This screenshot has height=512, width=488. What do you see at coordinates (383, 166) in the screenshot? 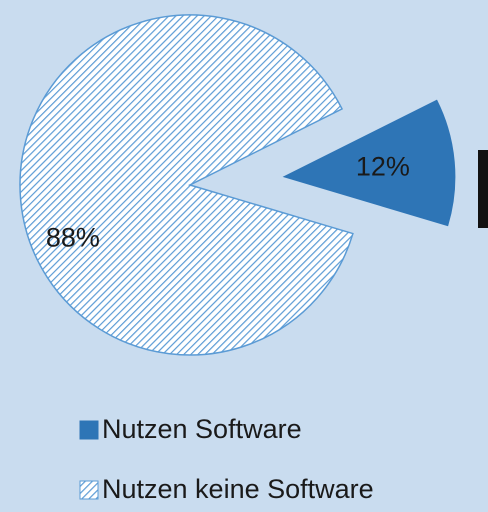
I see `data-label: 12%` at bounding box center [383, 166].